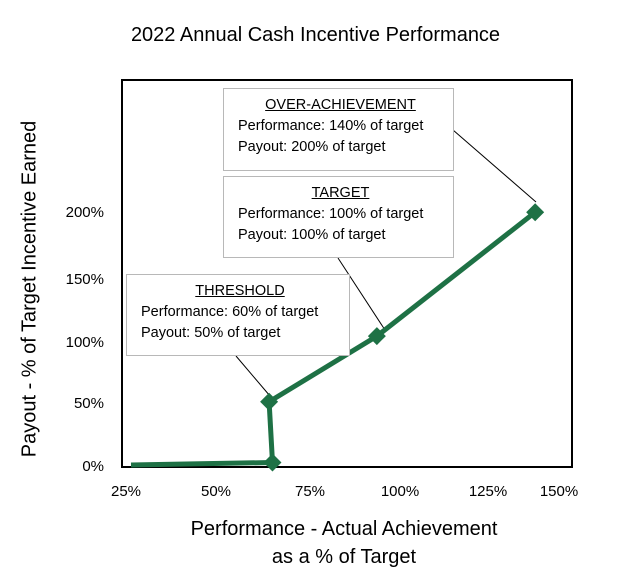  I want to click on callout-over-achievement-performance: Performance: 140% of target, so click(331, 126).